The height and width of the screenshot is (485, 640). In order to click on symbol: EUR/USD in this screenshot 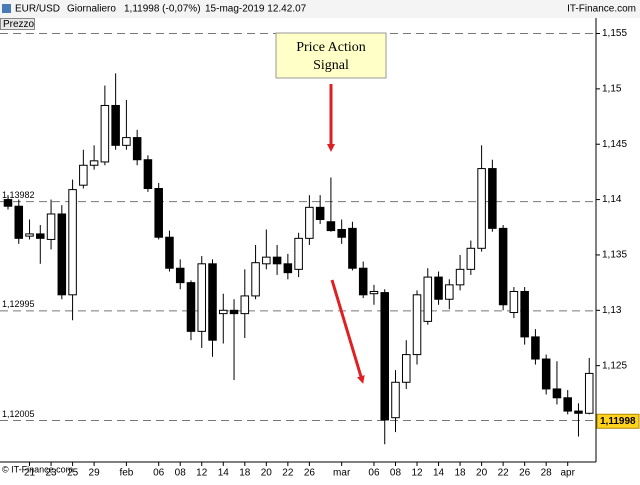, I will do `click(37, 9)`.